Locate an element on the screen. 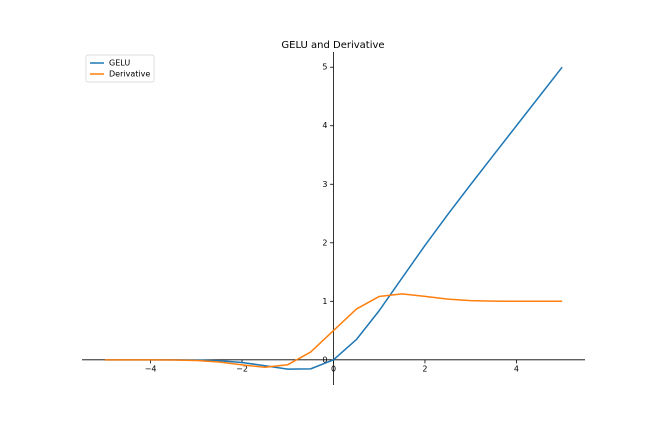 Image resolution: width=650 pixels, height=437 pixels. x-tick-label: 0 is located at coordinates (333, 368).